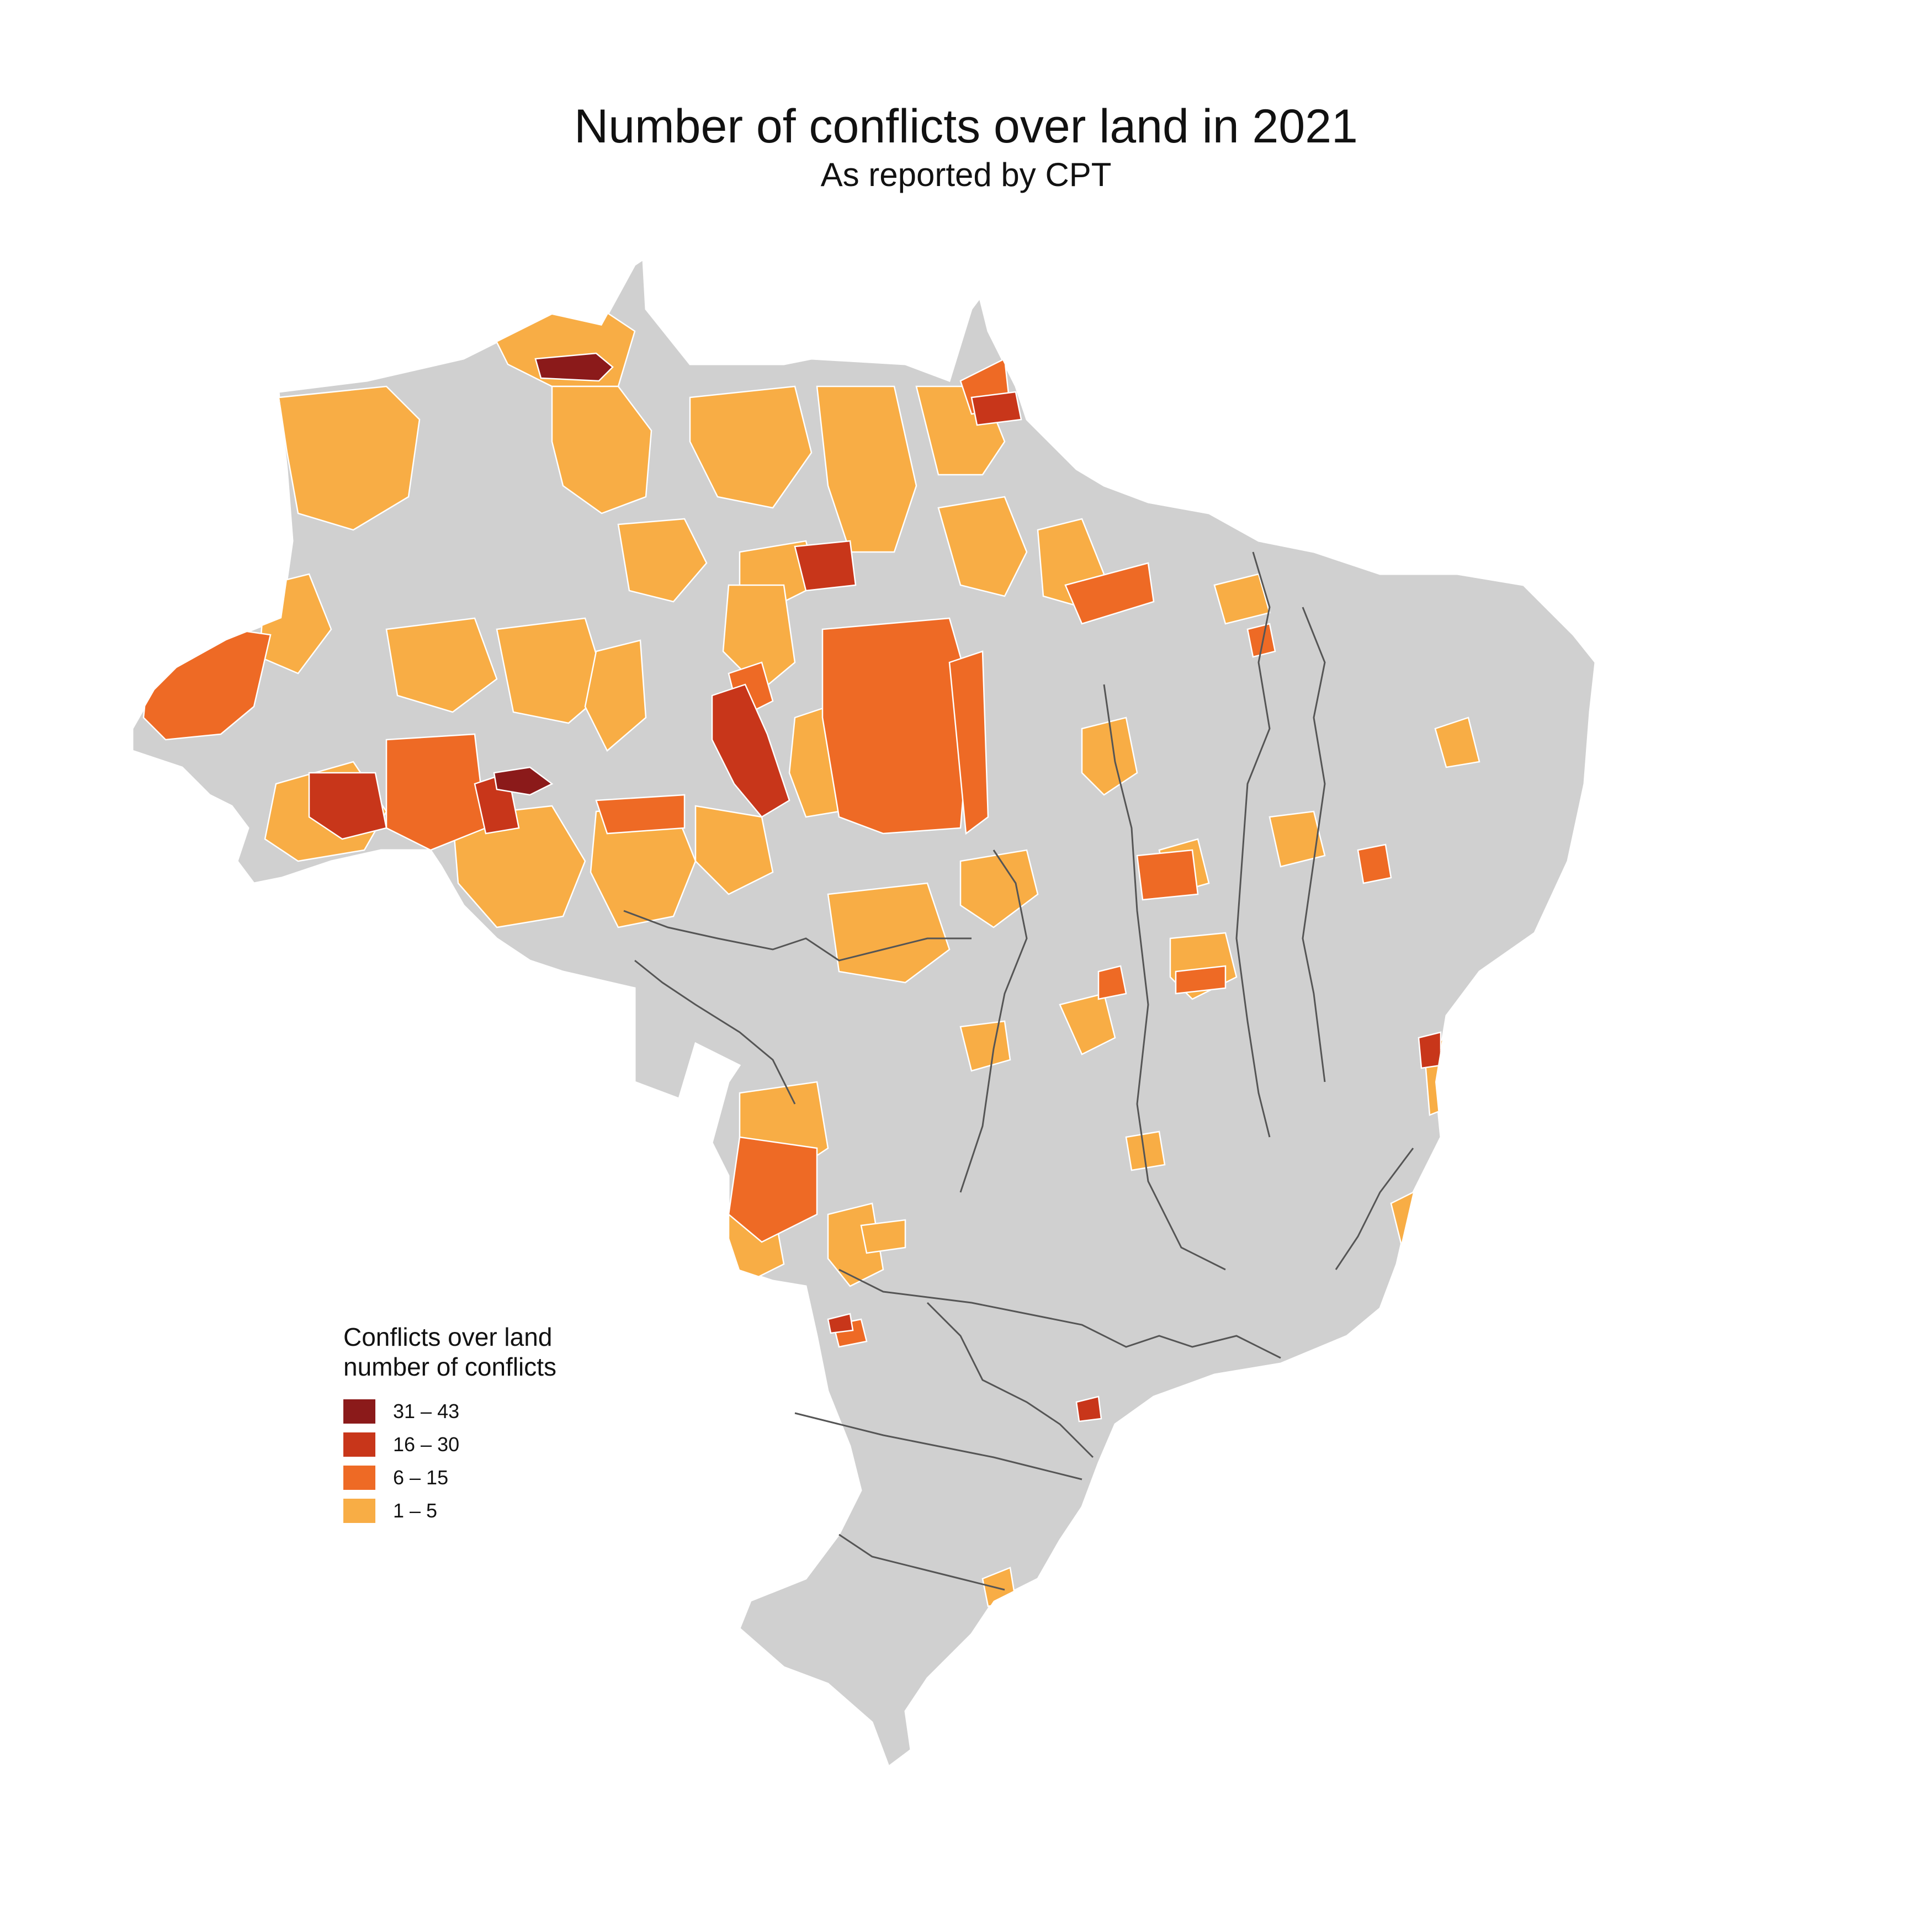 Image resolution: width=1932 pixels, height=1932 pixels. I want to click on legend-label: 31 – 43, so click(427, 1412).